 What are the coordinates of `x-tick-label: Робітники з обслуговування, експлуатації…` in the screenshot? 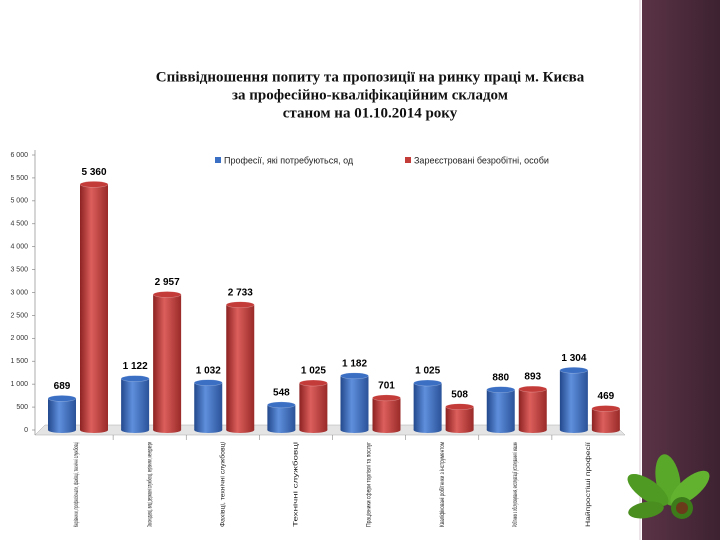 It's located at (516, 484).